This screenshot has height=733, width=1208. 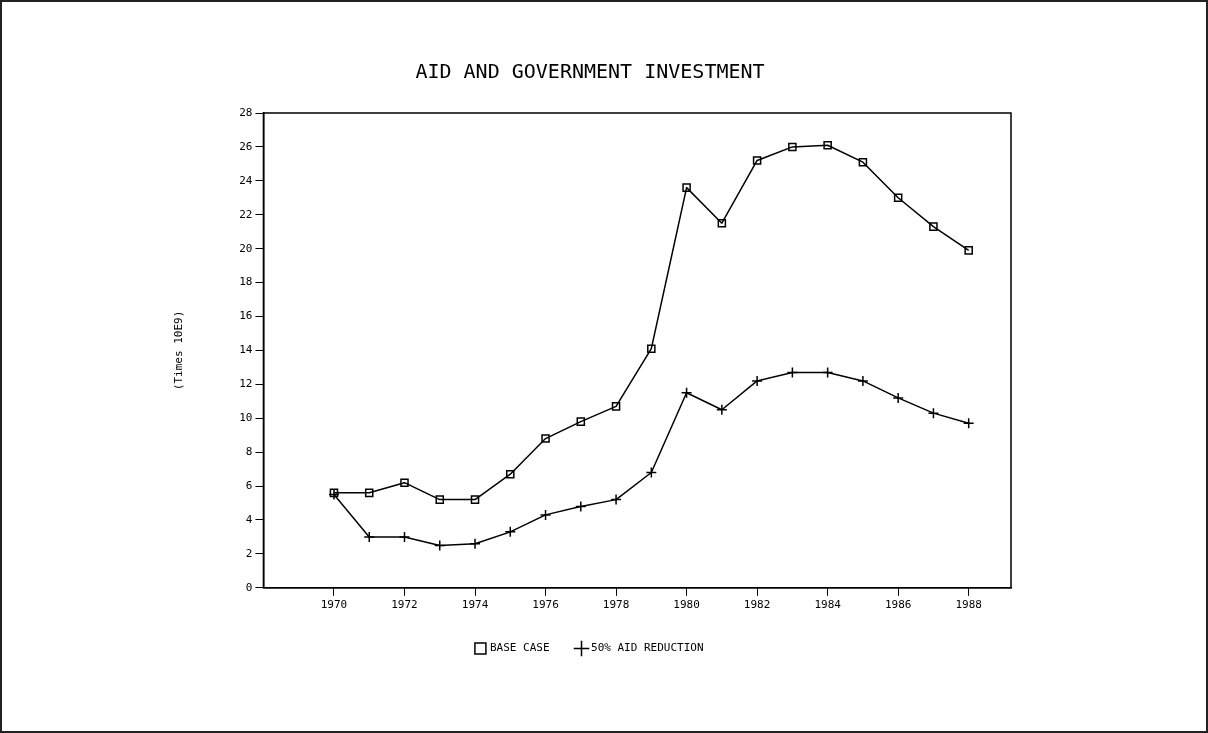 I want to click on y-tick-label: 6, so click(x=249, y=485).